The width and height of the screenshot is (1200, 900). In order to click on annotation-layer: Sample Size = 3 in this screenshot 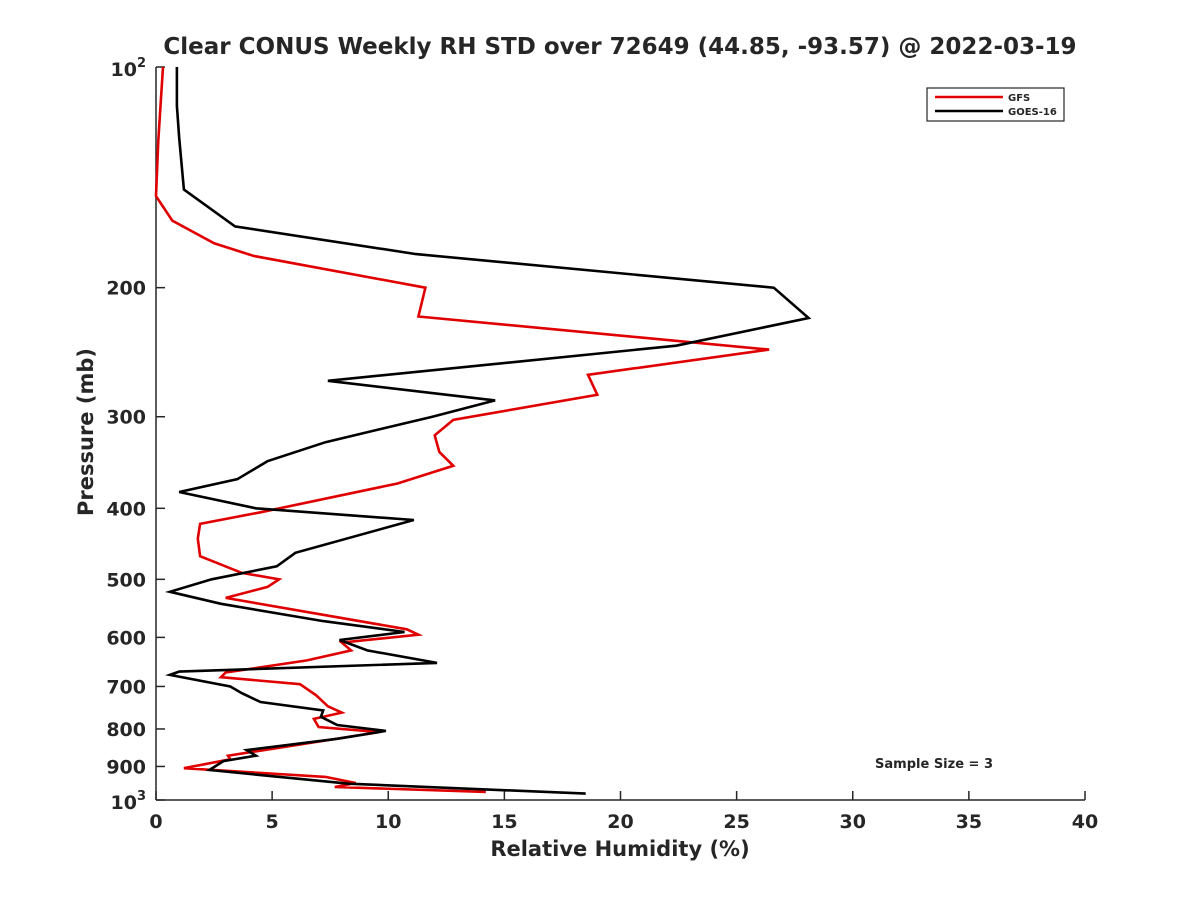, I will do `click(934, 764)`.